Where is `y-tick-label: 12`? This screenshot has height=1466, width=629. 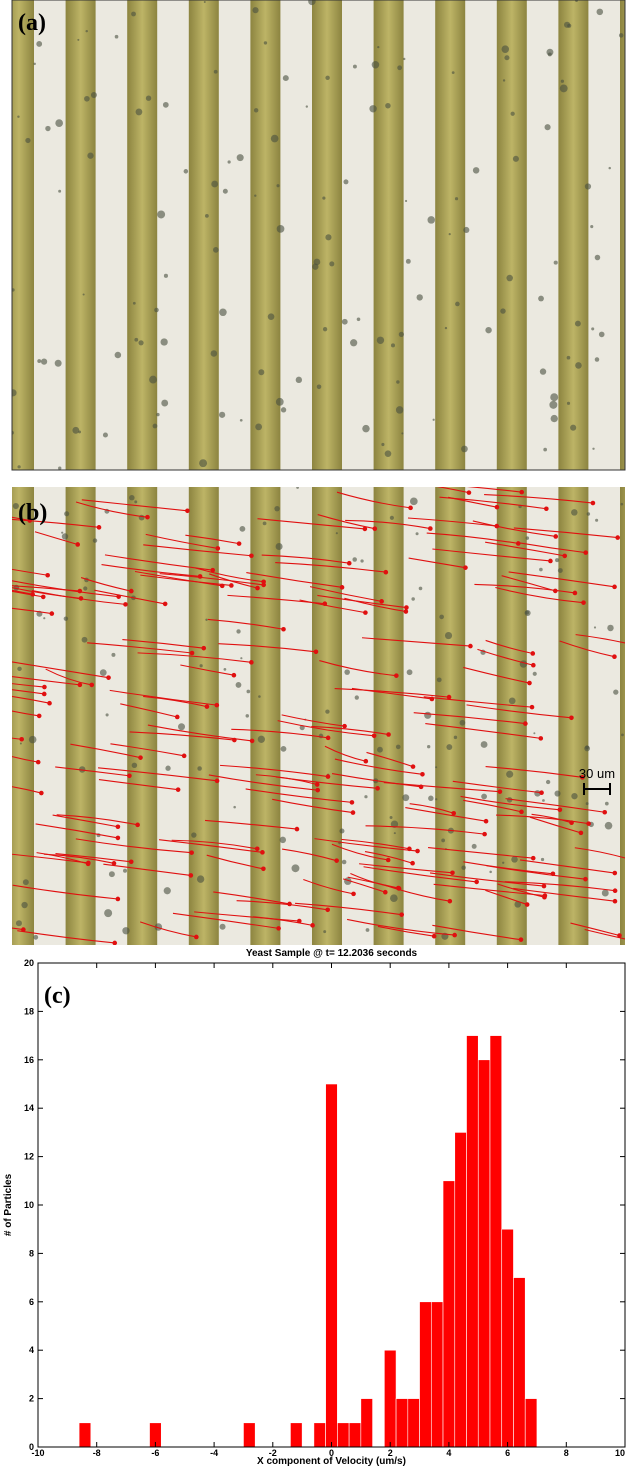
y-tick-label: 12 is located at coordinates (29, 1157).